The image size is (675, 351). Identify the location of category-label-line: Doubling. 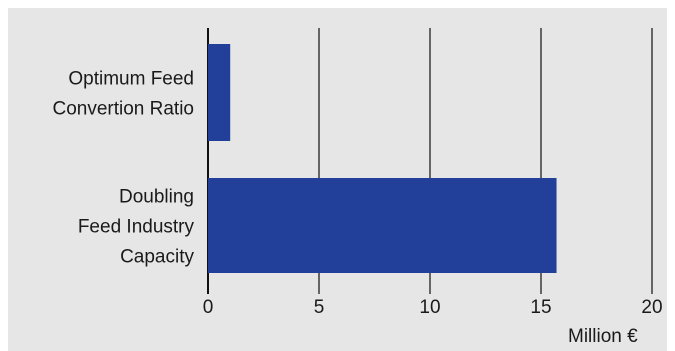
(156, 197).